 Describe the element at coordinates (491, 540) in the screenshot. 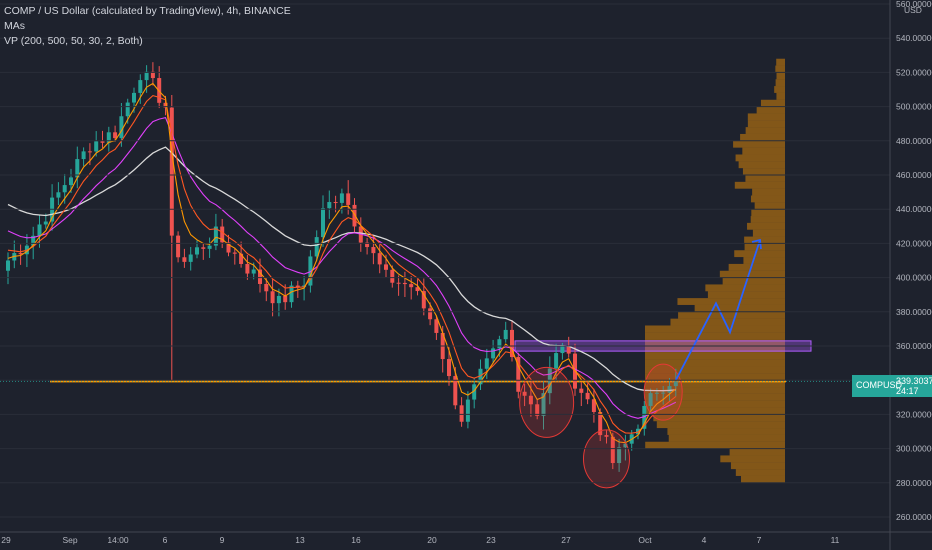

I see `x-tick-label: 23` at that location.